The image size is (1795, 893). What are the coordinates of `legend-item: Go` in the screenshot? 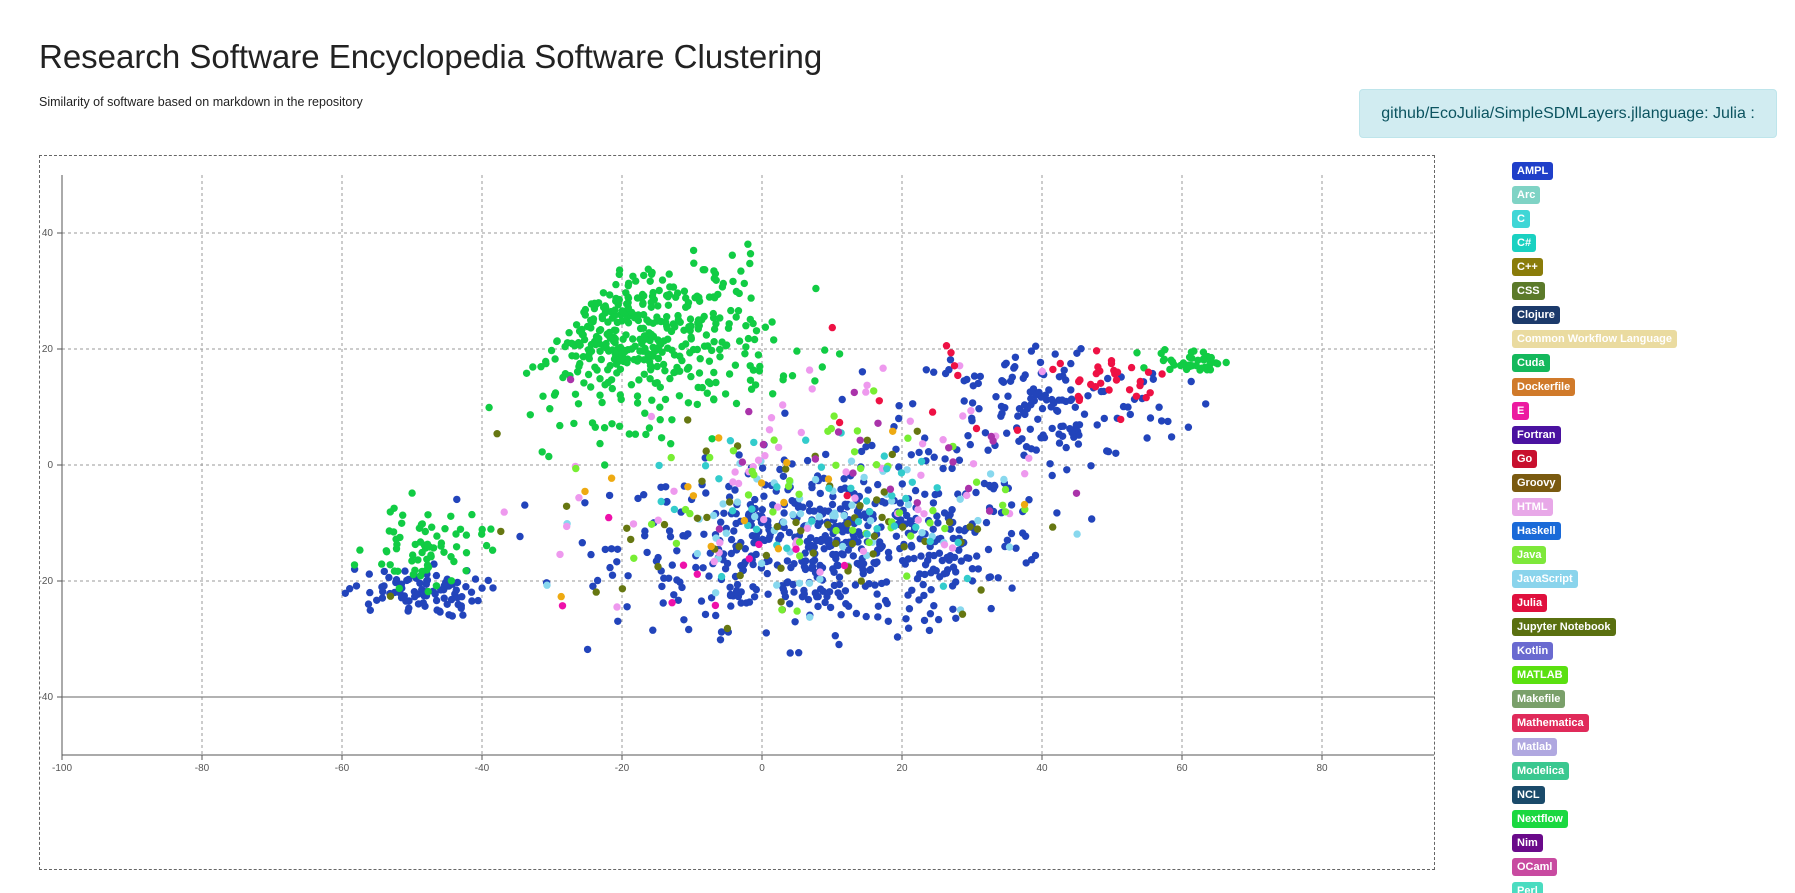 It's located at (1652, 459).